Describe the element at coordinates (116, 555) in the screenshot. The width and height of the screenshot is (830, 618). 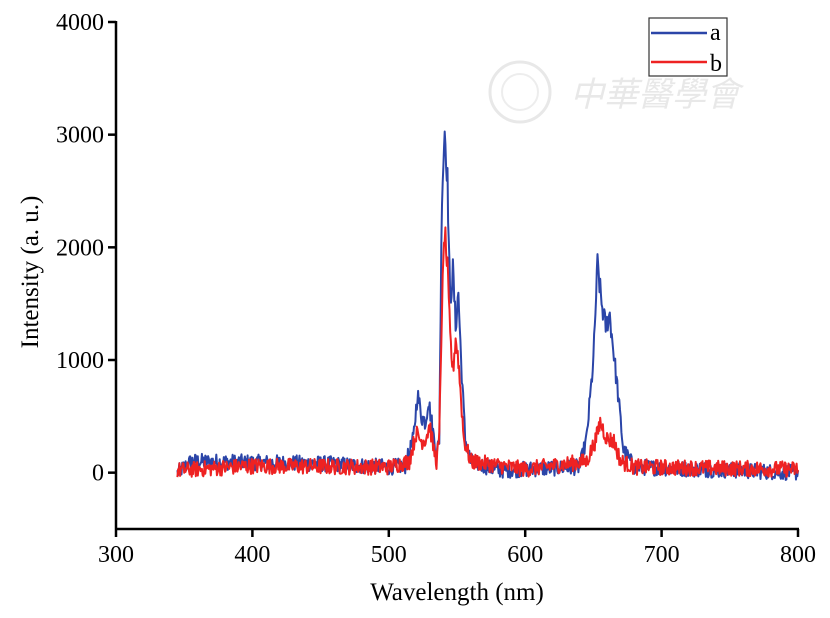
I see `x-tick-label: 300` at that location.